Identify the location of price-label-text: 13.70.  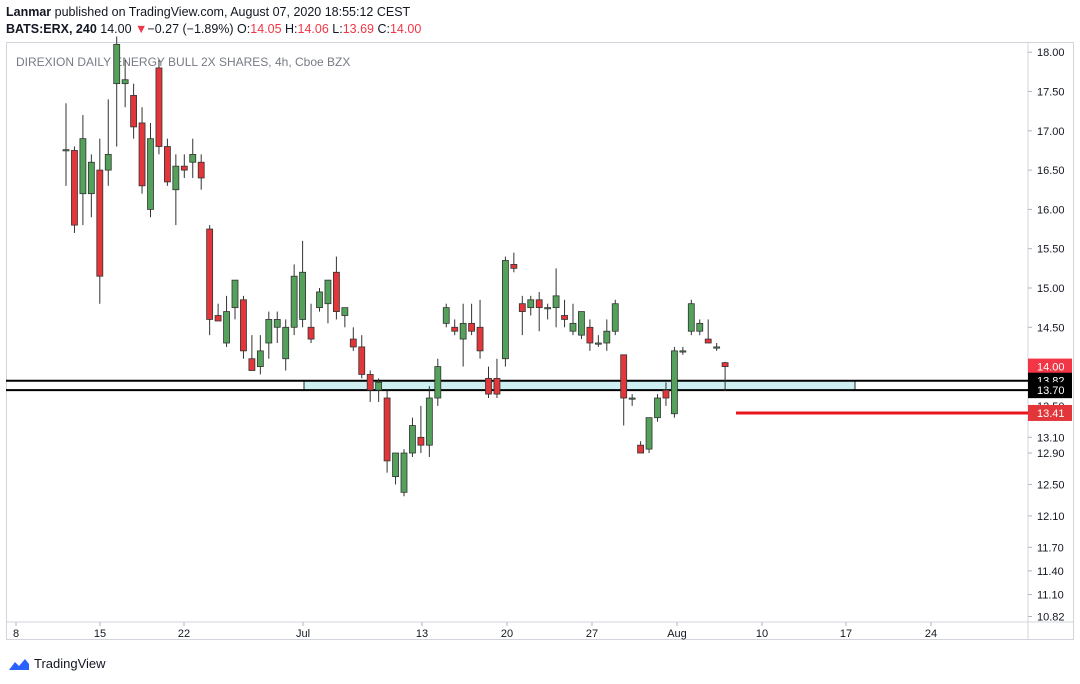
(1051, 391).